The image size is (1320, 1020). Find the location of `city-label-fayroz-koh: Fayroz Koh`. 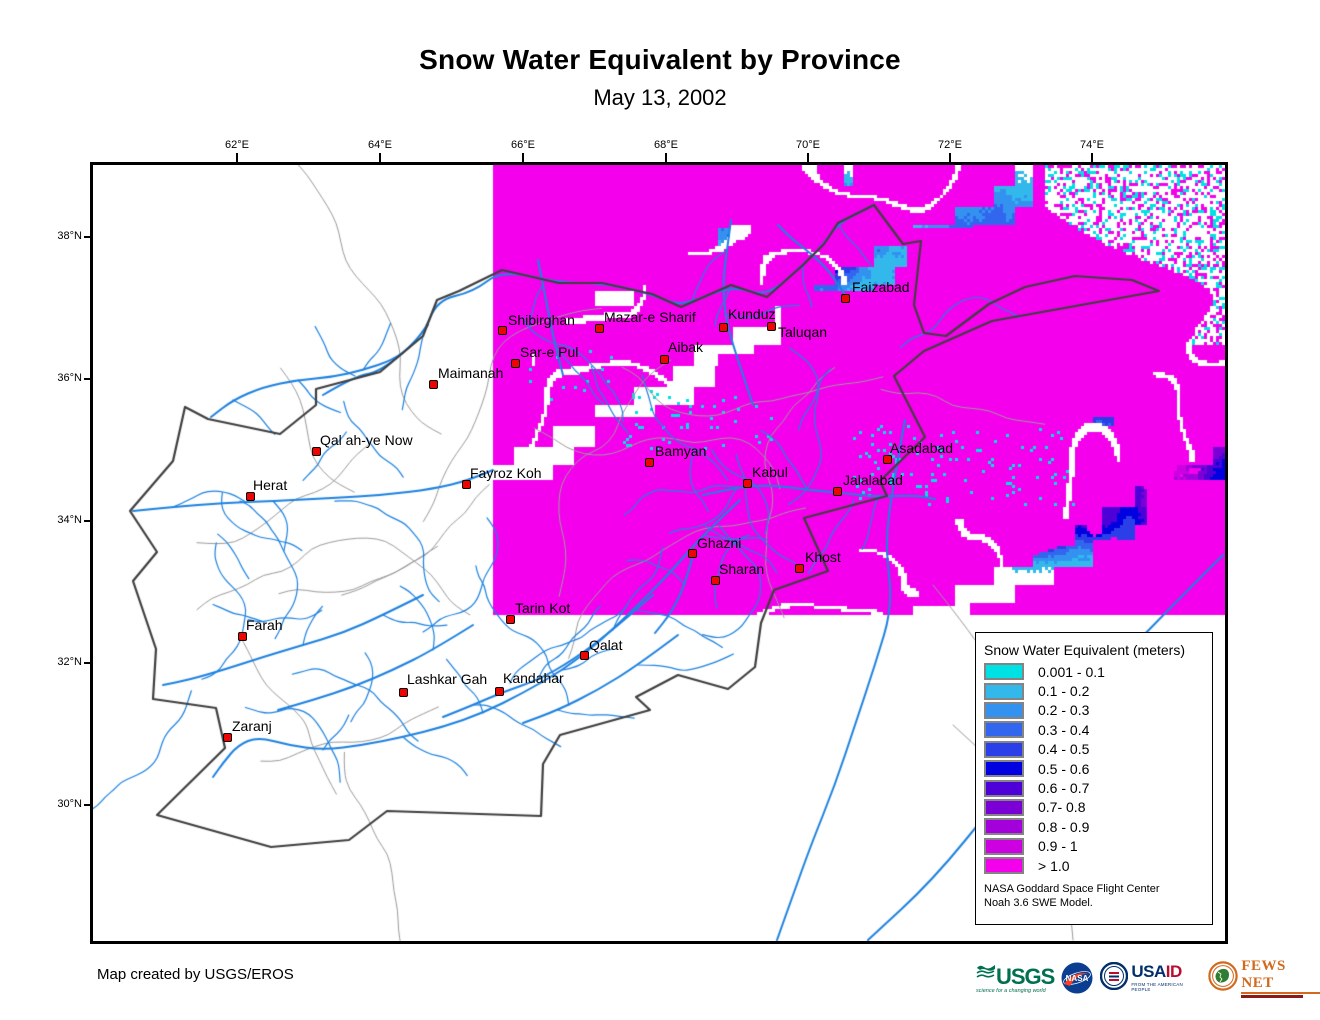

city-label-fayroz-koh: Fayroz Koh is located at coordinates (506, 473).